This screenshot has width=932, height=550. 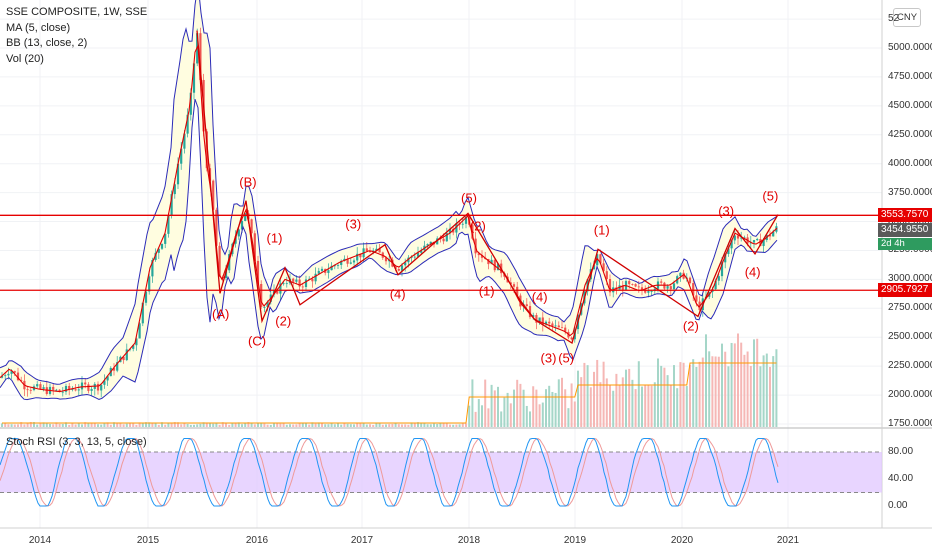 I want to click on wave-label: (B), so click(x=248, y=182).